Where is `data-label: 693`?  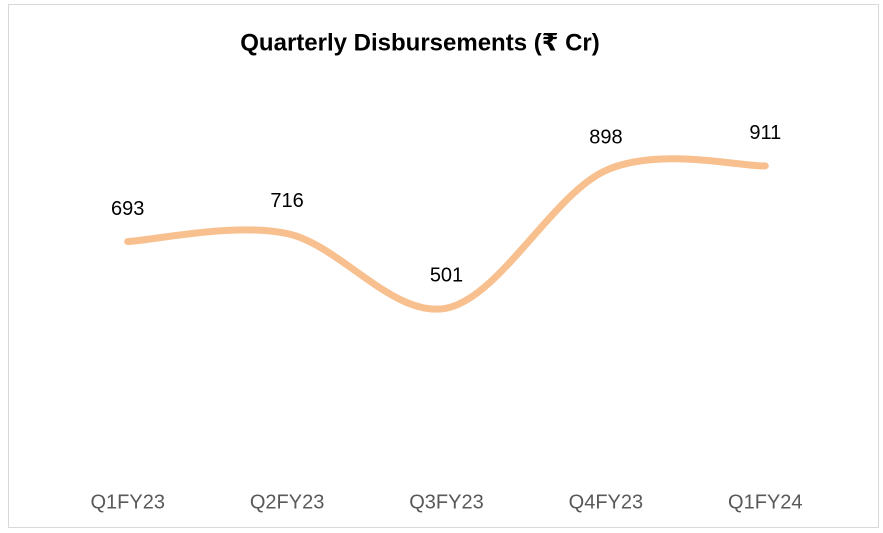 data-label: 693 is located at coordinates (127, 209).